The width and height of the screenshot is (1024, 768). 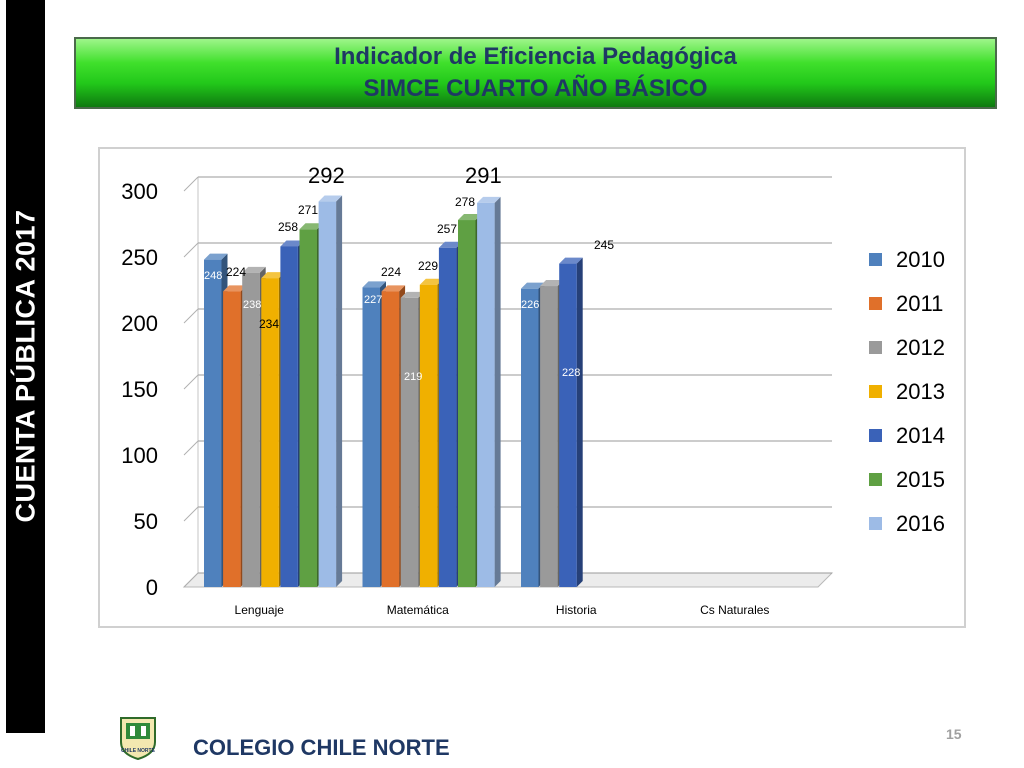 I want to click on data-label: 278, so click(x=465, y=202).